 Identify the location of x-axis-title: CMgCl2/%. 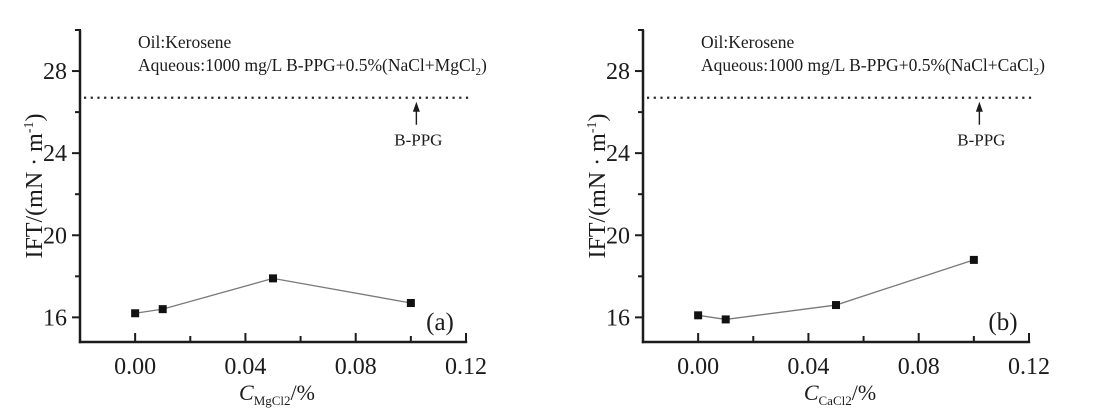
(277, 394).